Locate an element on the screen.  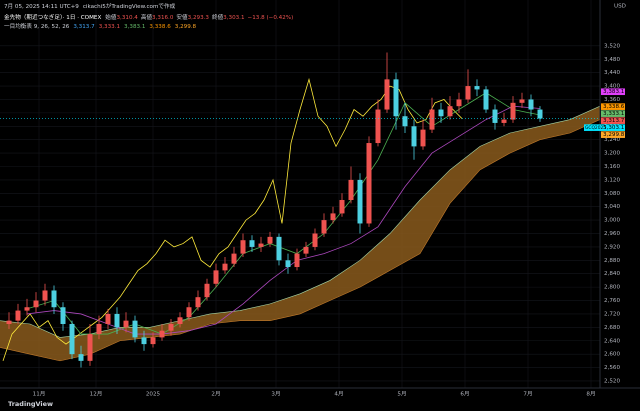
price-label: 3,299.8 is located at coordinates (614, 135).